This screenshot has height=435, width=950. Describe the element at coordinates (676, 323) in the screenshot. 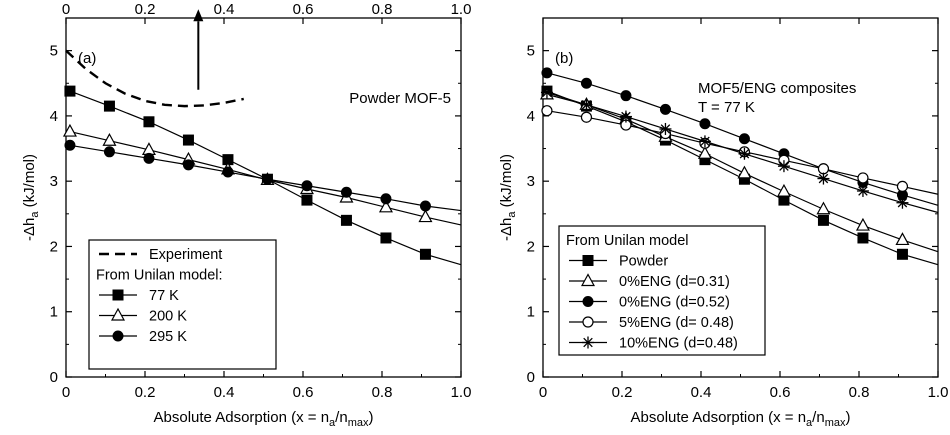

I see `legend-entry-label: 5%ENG (d= 0.48)` at that location.